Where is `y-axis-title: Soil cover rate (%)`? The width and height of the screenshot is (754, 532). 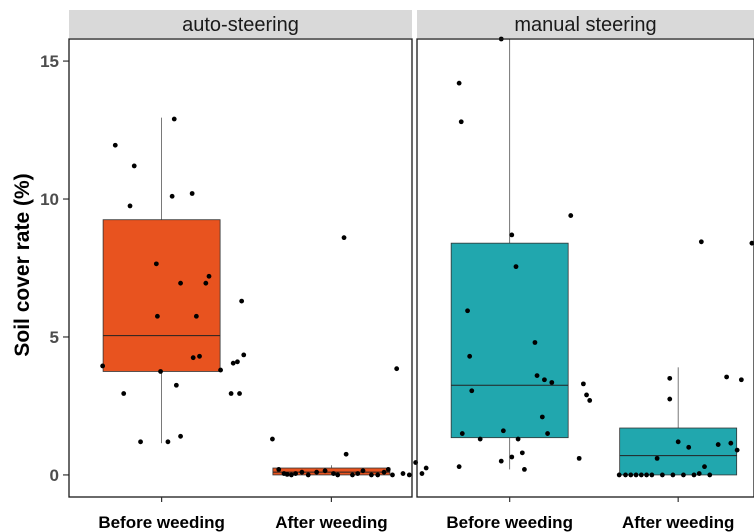
y-axis-title: Soil cover rate (%) is located at coordinates (22, 264).